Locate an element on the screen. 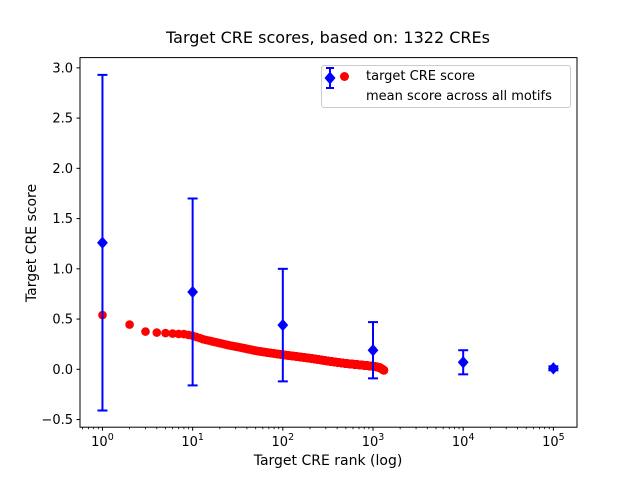 The height and width of the screenshot is (480, 640). y-axis: −0.5 0.0 0.5 1.0 1.5 2.0 2.5 3.0 is located at coordinates (60, 244).